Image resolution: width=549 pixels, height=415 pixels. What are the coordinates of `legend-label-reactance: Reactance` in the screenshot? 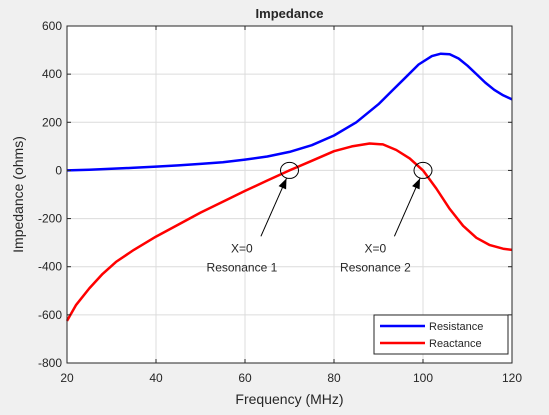 It's located at (455, 344).